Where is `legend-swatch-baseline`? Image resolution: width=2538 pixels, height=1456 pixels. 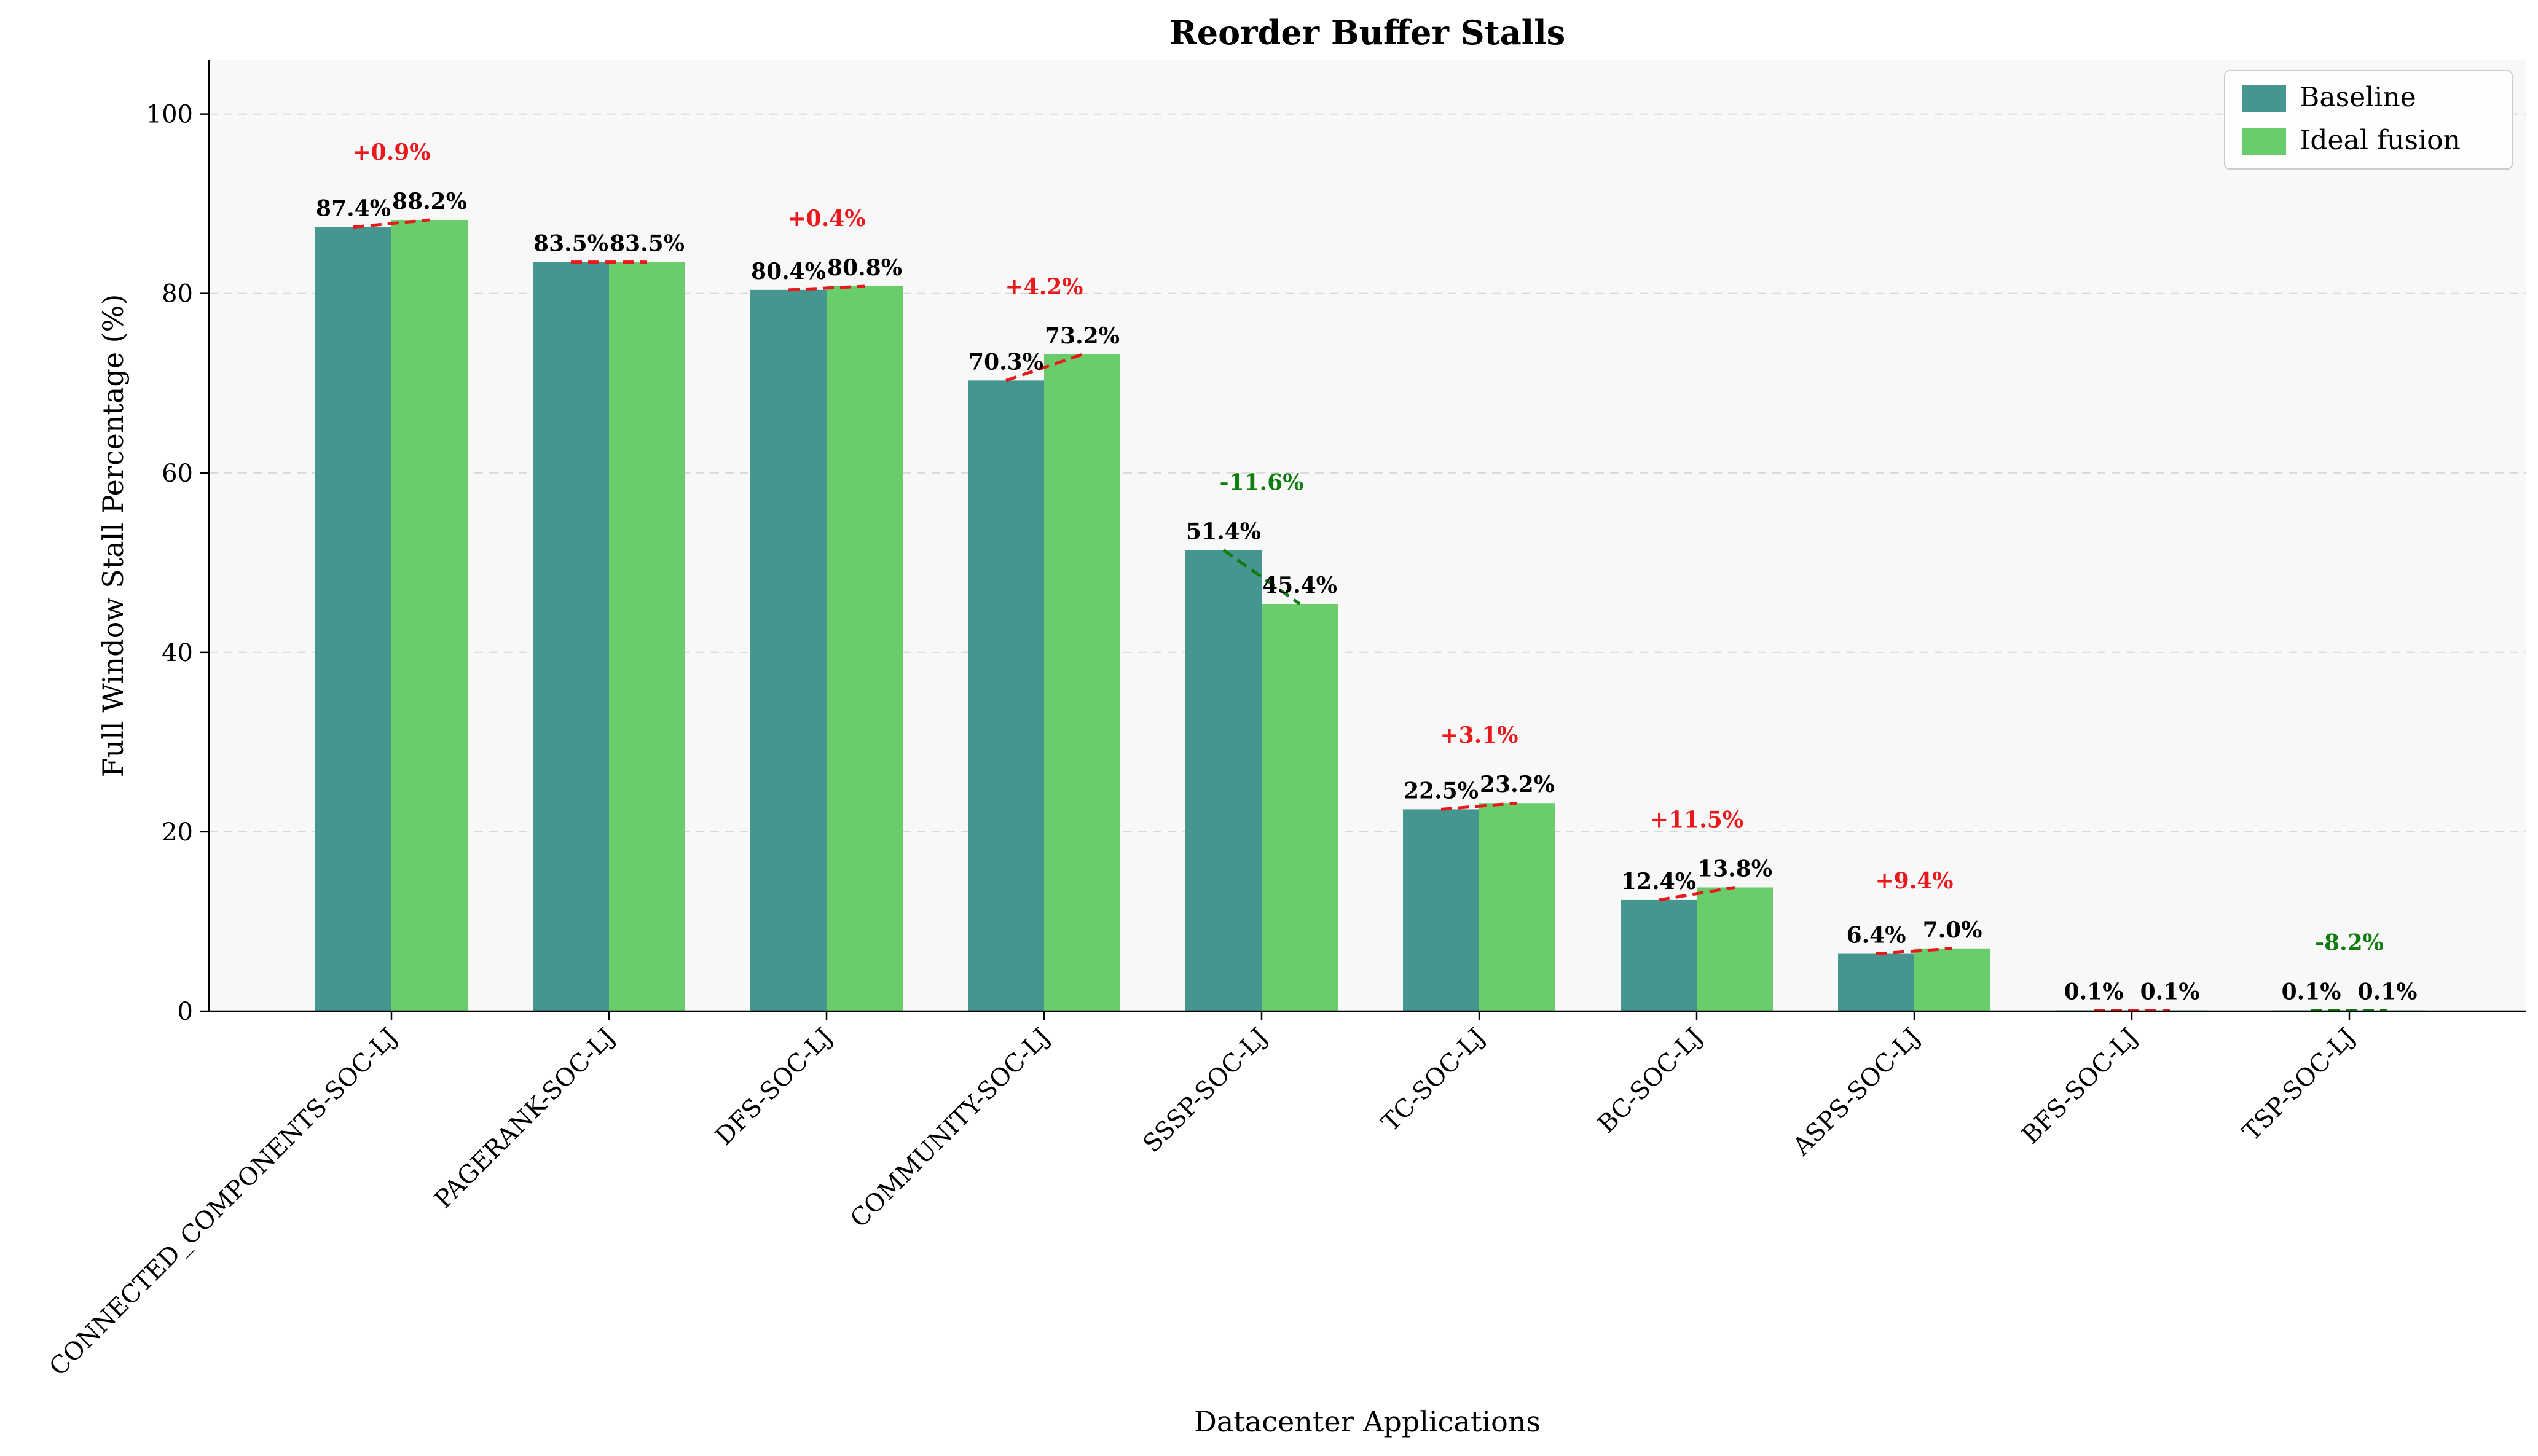
legend-swatch-baseline is located at coordinates (2264, 98).